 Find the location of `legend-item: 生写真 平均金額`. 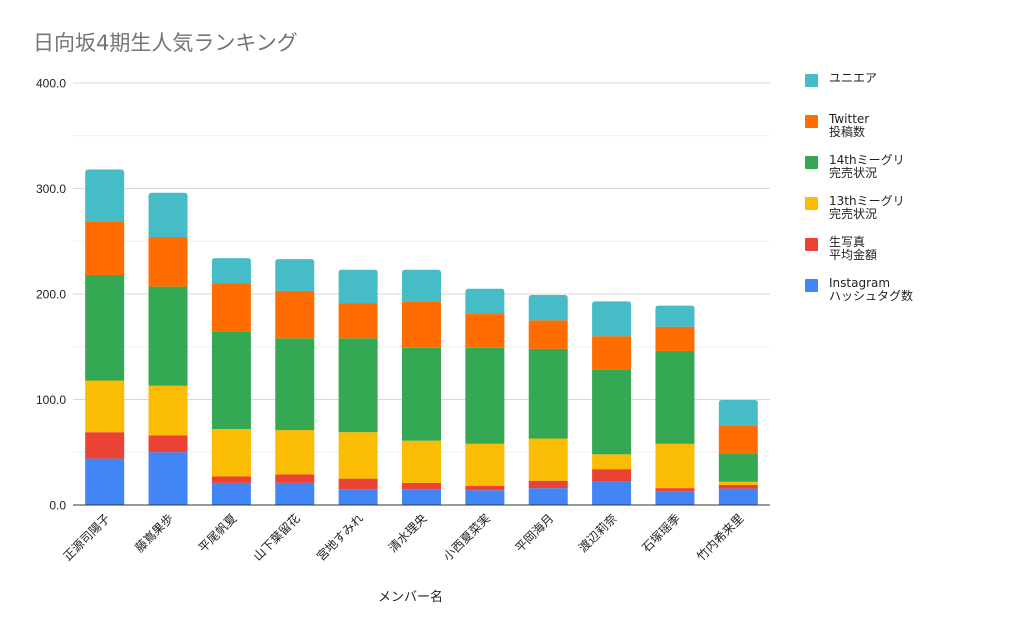

legend-item: 生写真 平均金額 is located at coordinates (859, 250).